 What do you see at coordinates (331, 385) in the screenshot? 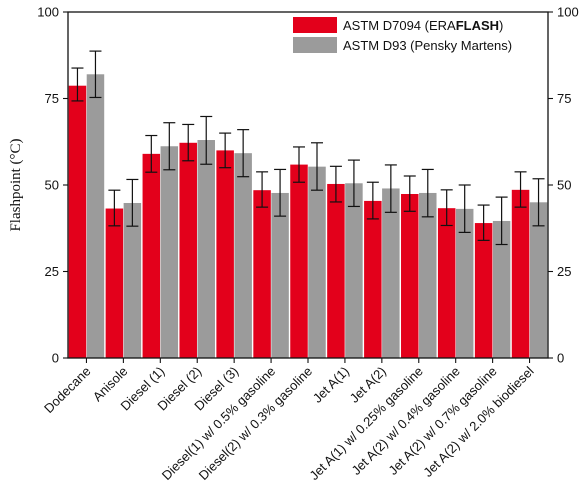
I see `x-category-label-8: Jet A(1)` at bounding box center [331, 385].